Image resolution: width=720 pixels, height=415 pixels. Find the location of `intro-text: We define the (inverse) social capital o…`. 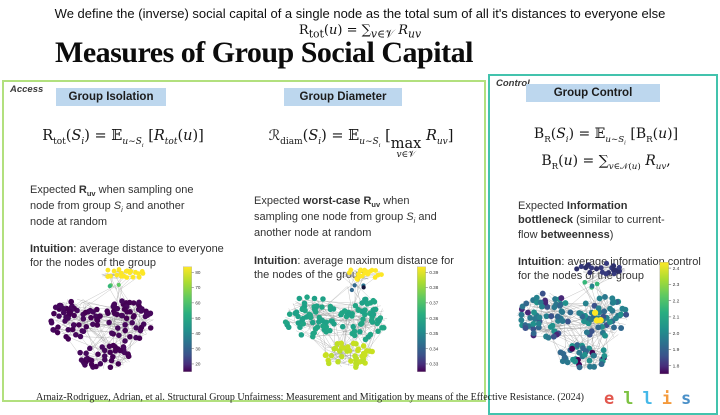

intro-text: We define the (inverse) social capital o… is located at coordinates (360, 13).